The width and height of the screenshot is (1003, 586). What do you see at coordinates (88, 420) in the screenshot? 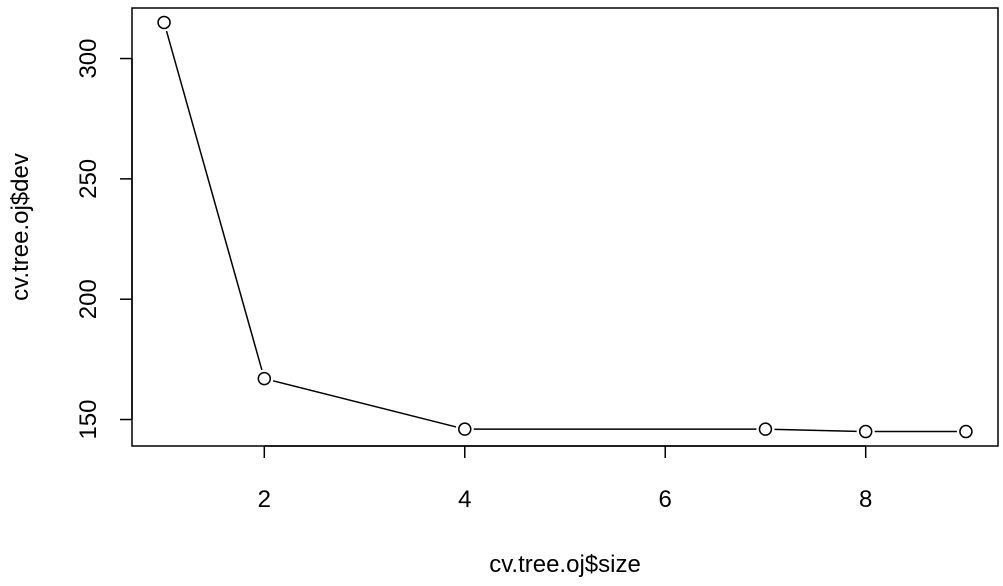
I see `y-tick-label: 150` at bounding box center [88, 420].